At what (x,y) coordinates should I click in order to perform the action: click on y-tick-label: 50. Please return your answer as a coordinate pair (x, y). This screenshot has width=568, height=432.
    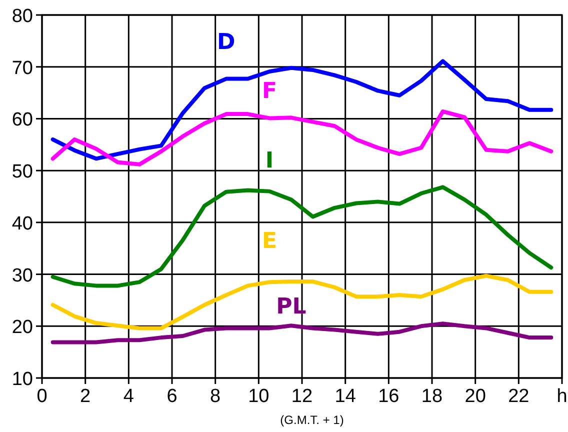
    Looking at the image, I should click on (22, 172).